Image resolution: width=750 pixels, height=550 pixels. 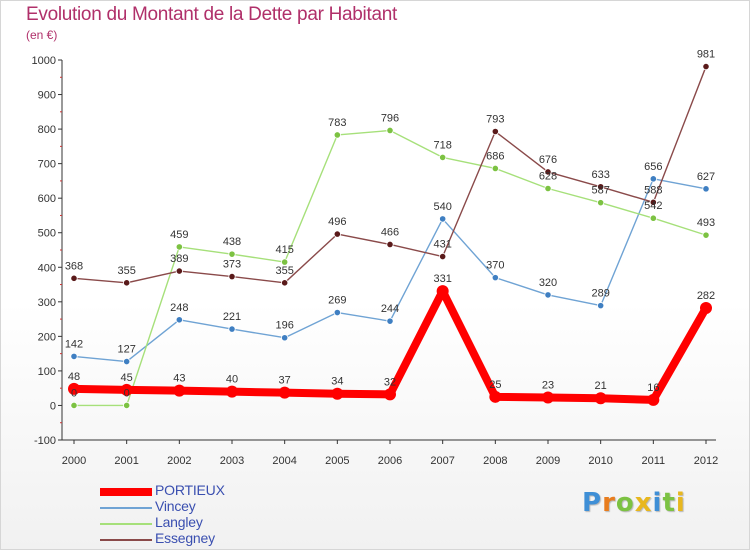 I want to click on x-tick-label-12: 2012, so click(x=706, y=461).